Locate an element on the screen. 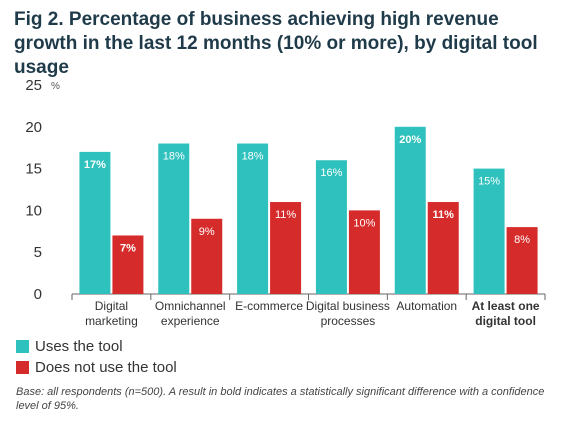 The image size is (575, 431). y-tick-label: 25 is located at coordinates (33, 85).